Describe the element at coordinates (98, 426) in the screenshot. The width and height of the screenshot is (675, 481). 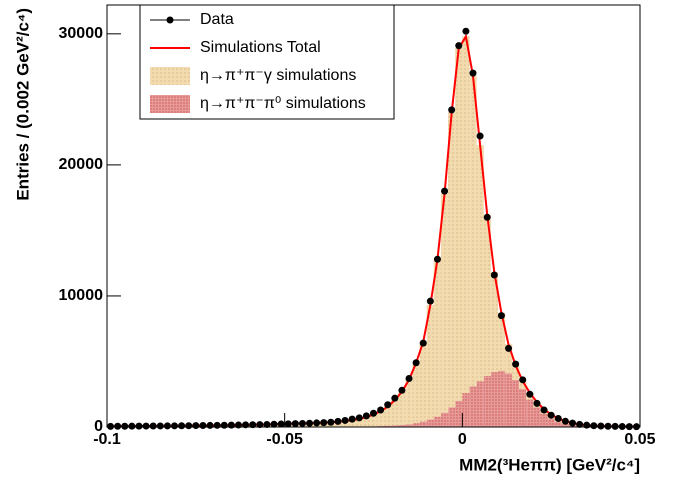
I see `y-tick-label: 0` at that location.